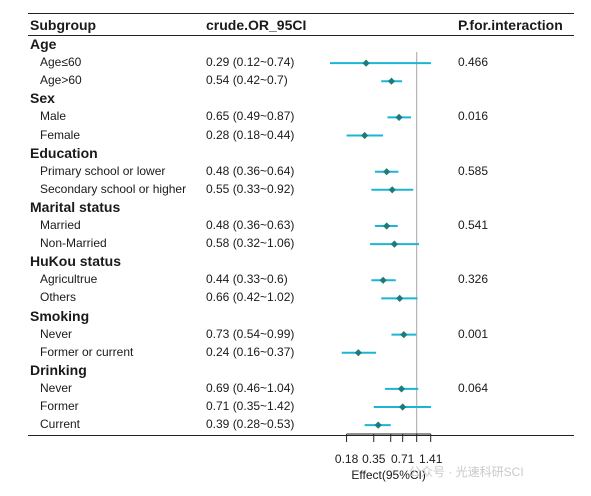  I want to click on p-interaction-value: 0.326, so click(473, 279).